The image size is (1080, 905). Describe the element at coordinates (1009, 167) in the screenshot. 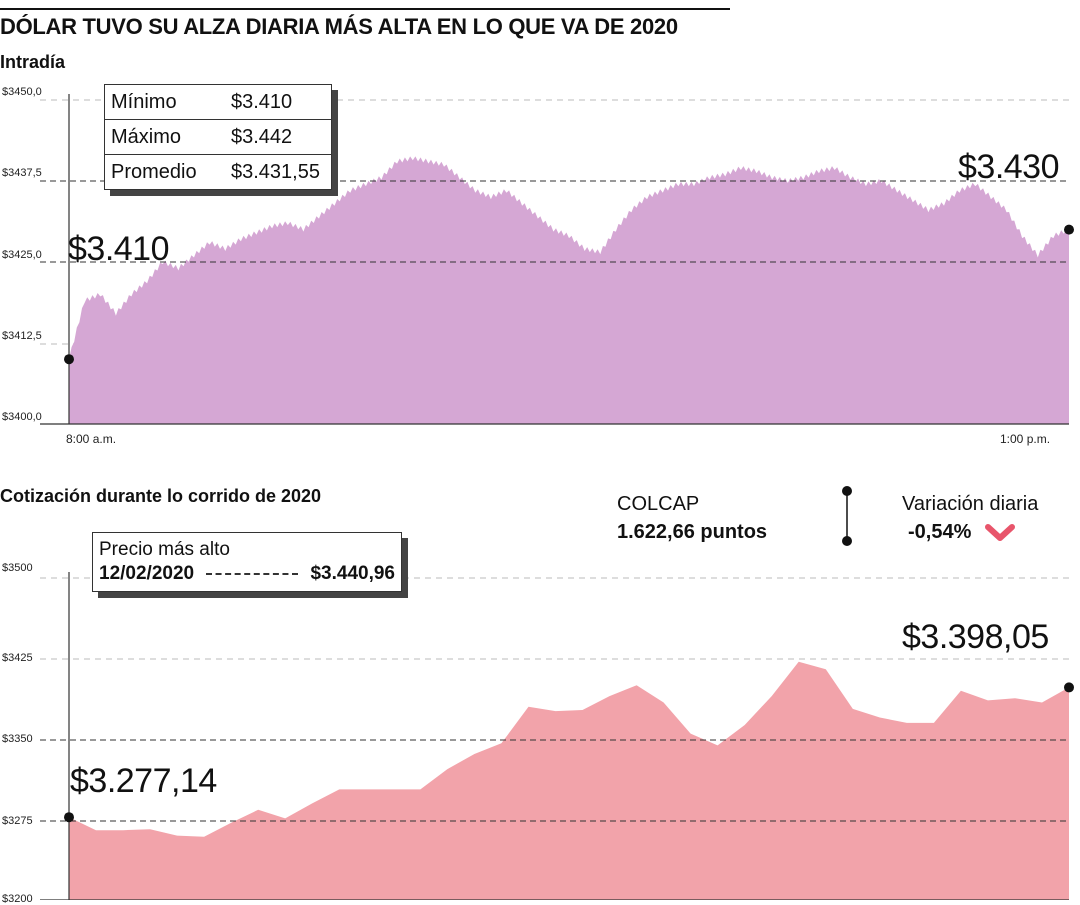

I see `intraday-end-label: $3.430` at that location.